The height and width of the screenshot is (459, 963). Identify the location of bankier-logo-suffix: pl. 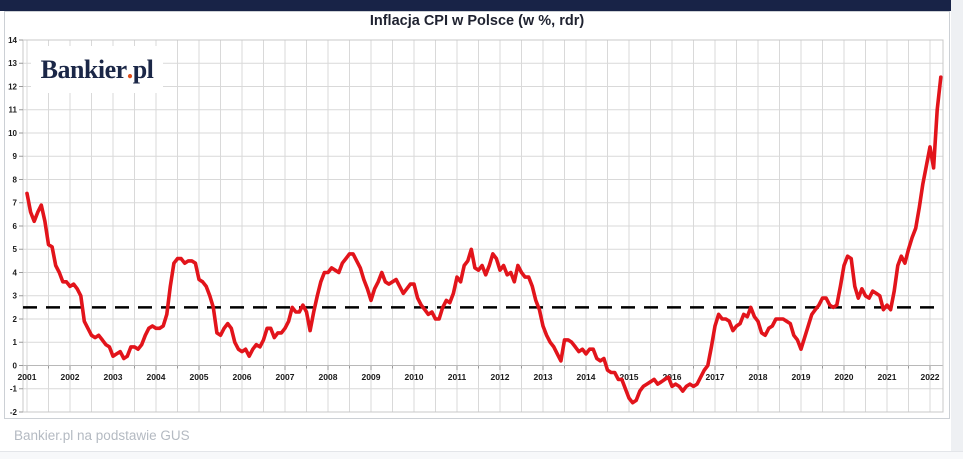
(143, 69).